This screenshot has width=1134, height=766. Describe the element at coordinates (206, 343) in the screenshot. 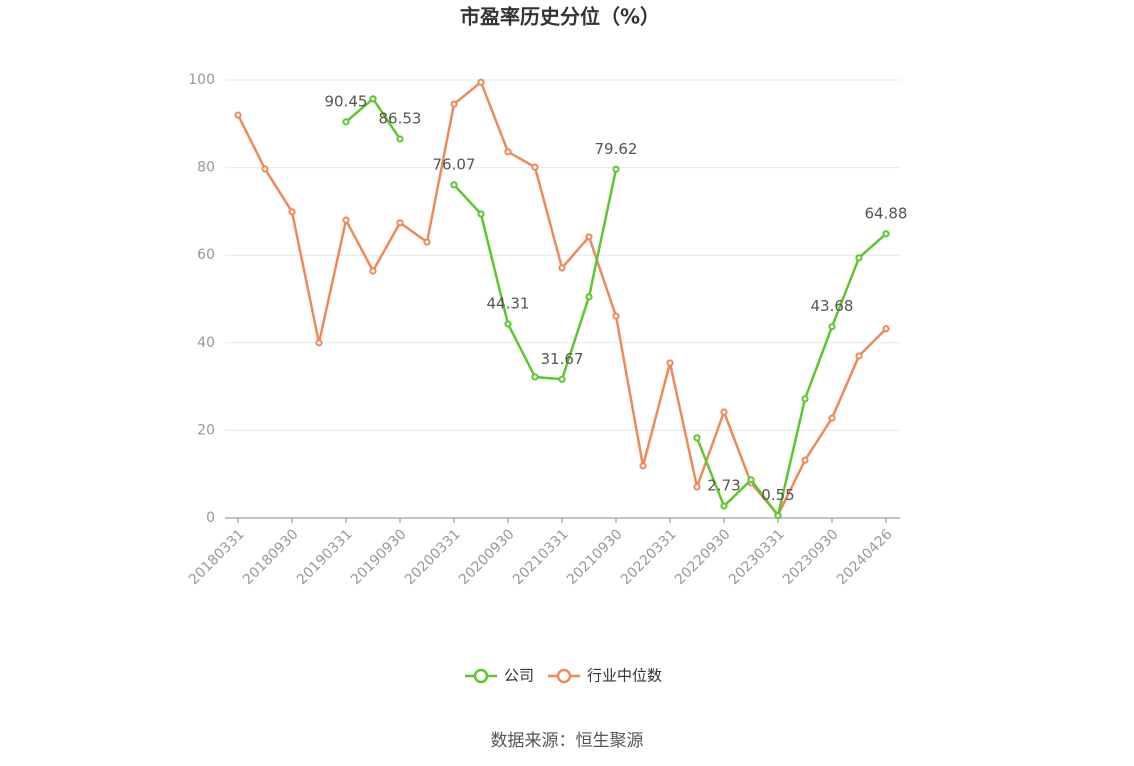

I see `y-tick-label: 40` at that location.